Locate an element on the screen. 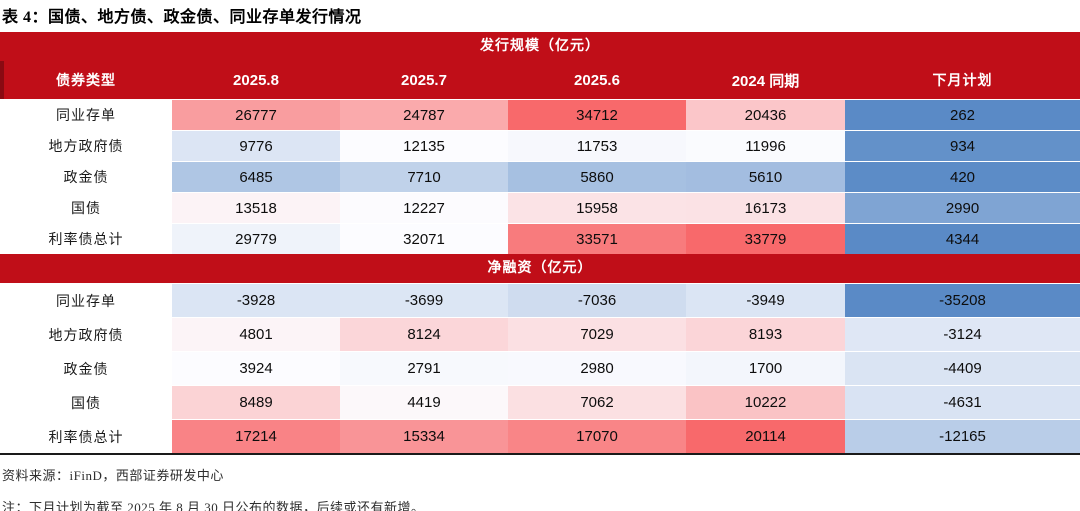 The width and height of the screenshot is (1080, 511). value-cell: 934 is located at coordinates (962, 146).